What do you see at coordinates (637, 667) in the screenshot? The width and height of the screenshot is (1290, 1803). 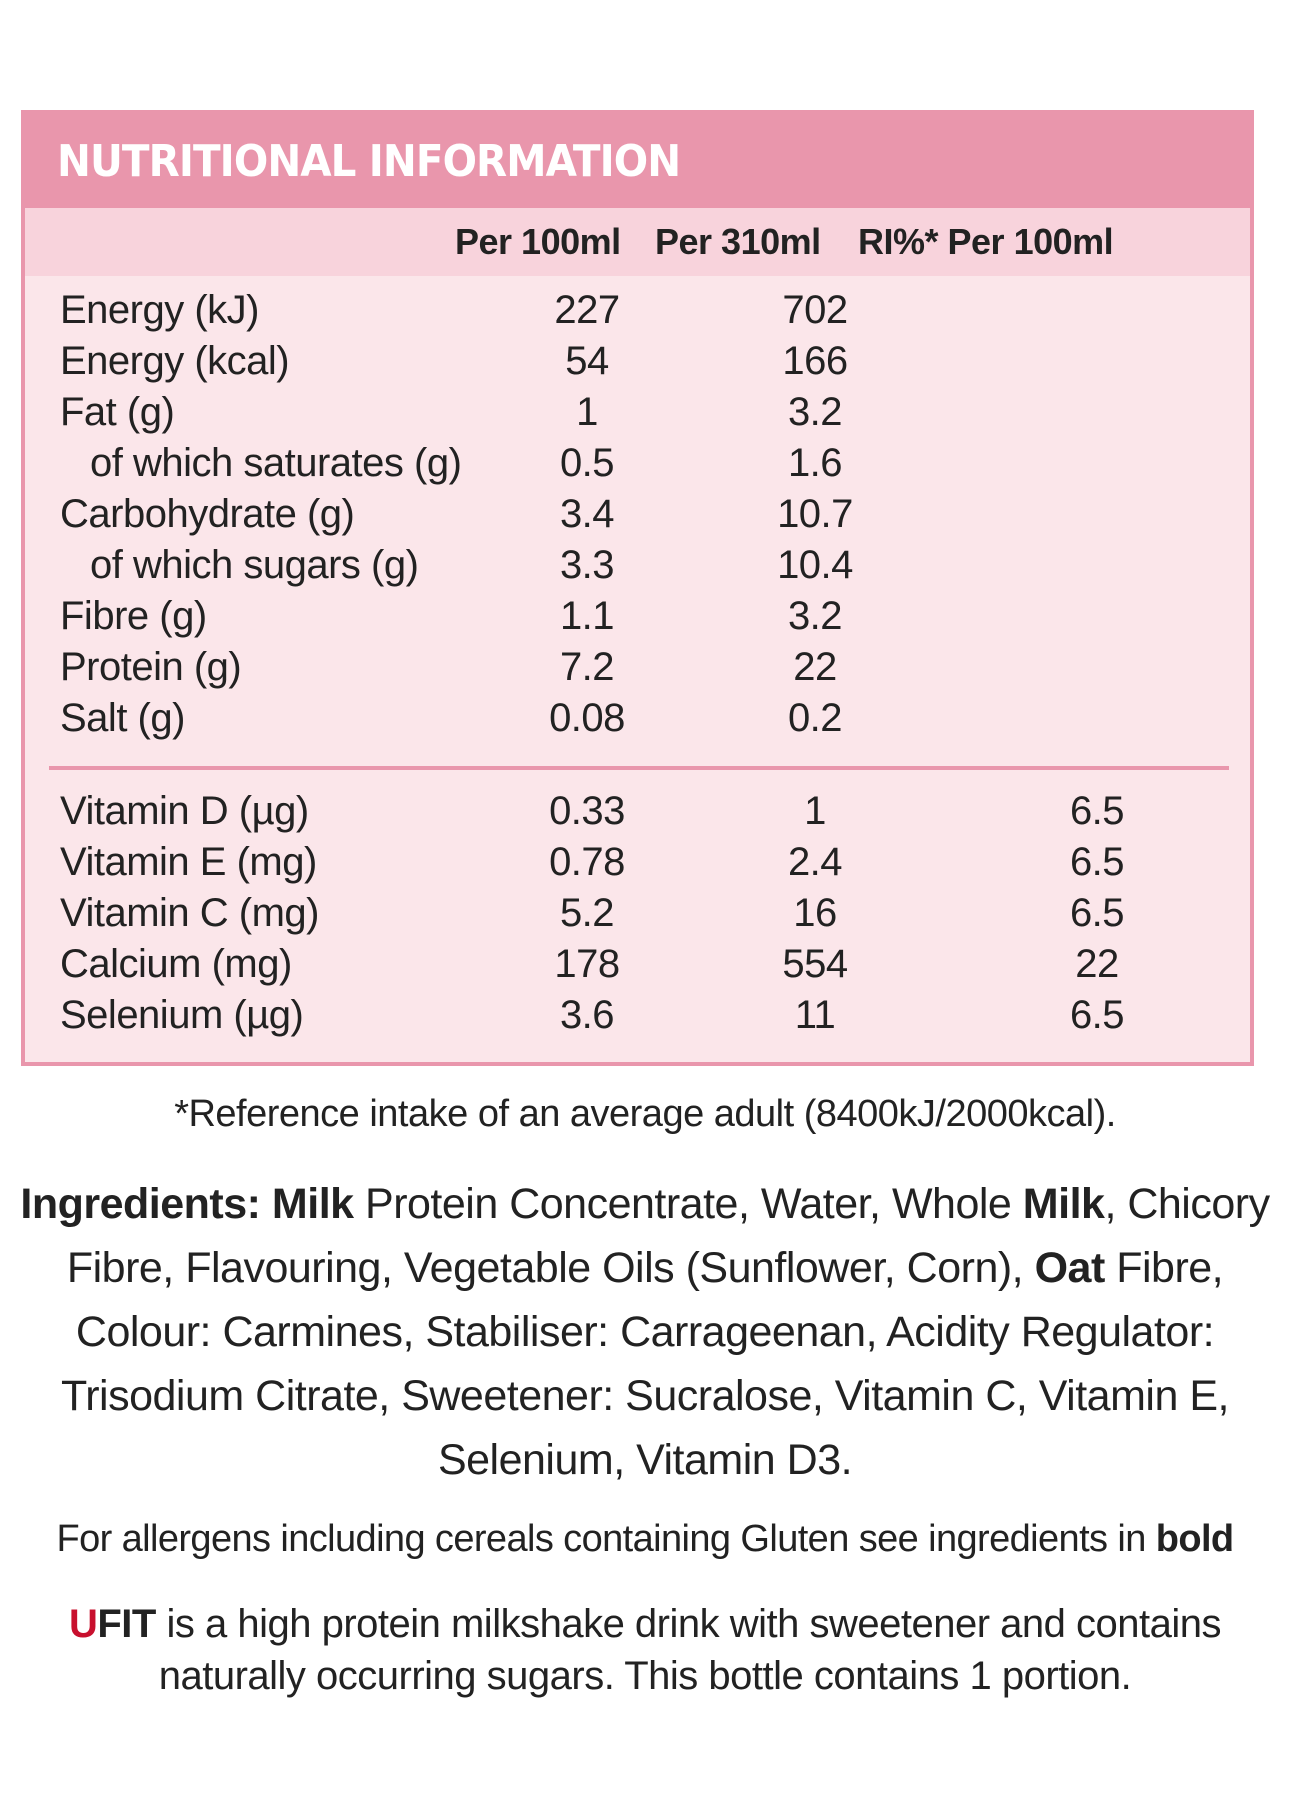 I see `nutrition-row: Protein (g) 7.2 22` at bounding box center [637, 667].